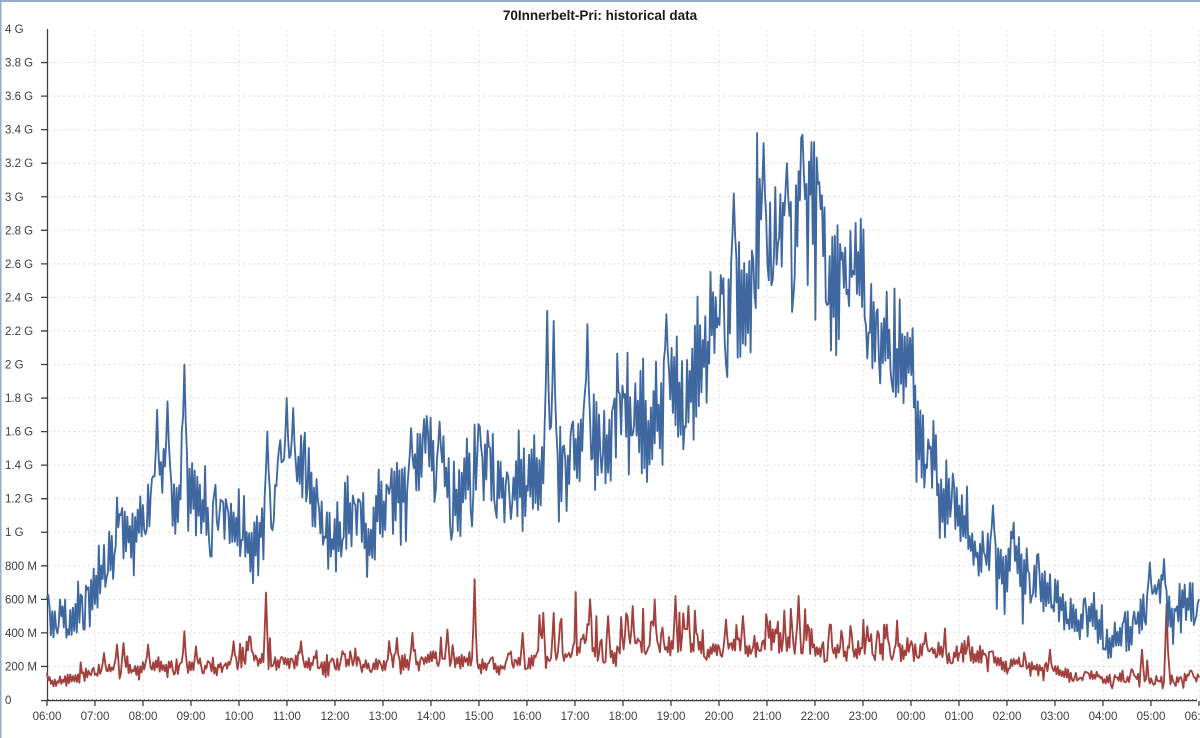 The image size is (1200, 738). I want to click on svg-text: 11:00, so click(287, 717).